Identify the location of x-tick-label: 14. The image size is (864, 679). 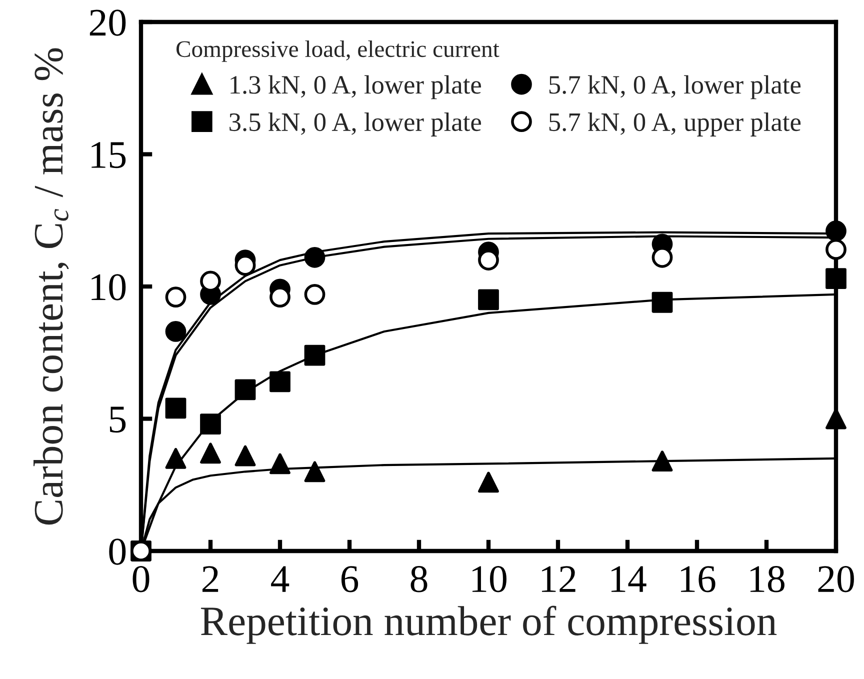
(628, 579).